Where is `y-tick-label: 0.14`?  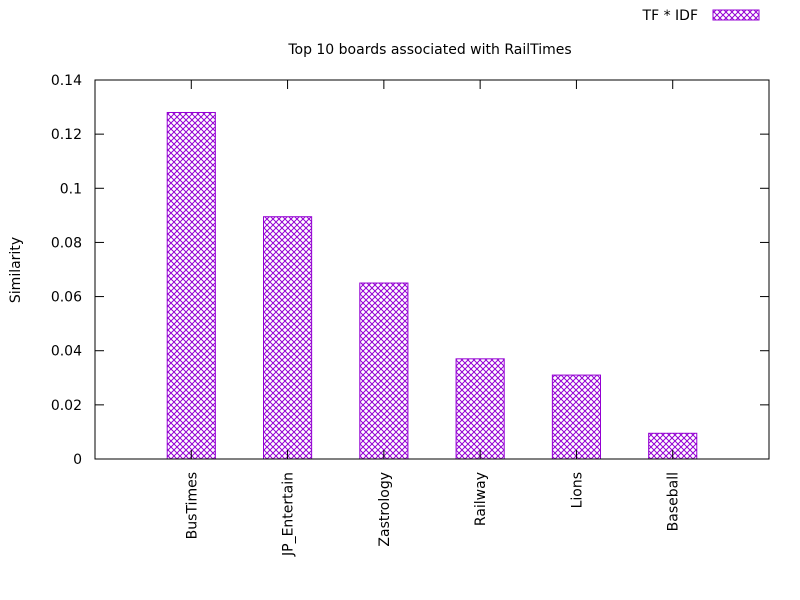 y-tick-label: 0.14 is located at coordinates (66, 81).